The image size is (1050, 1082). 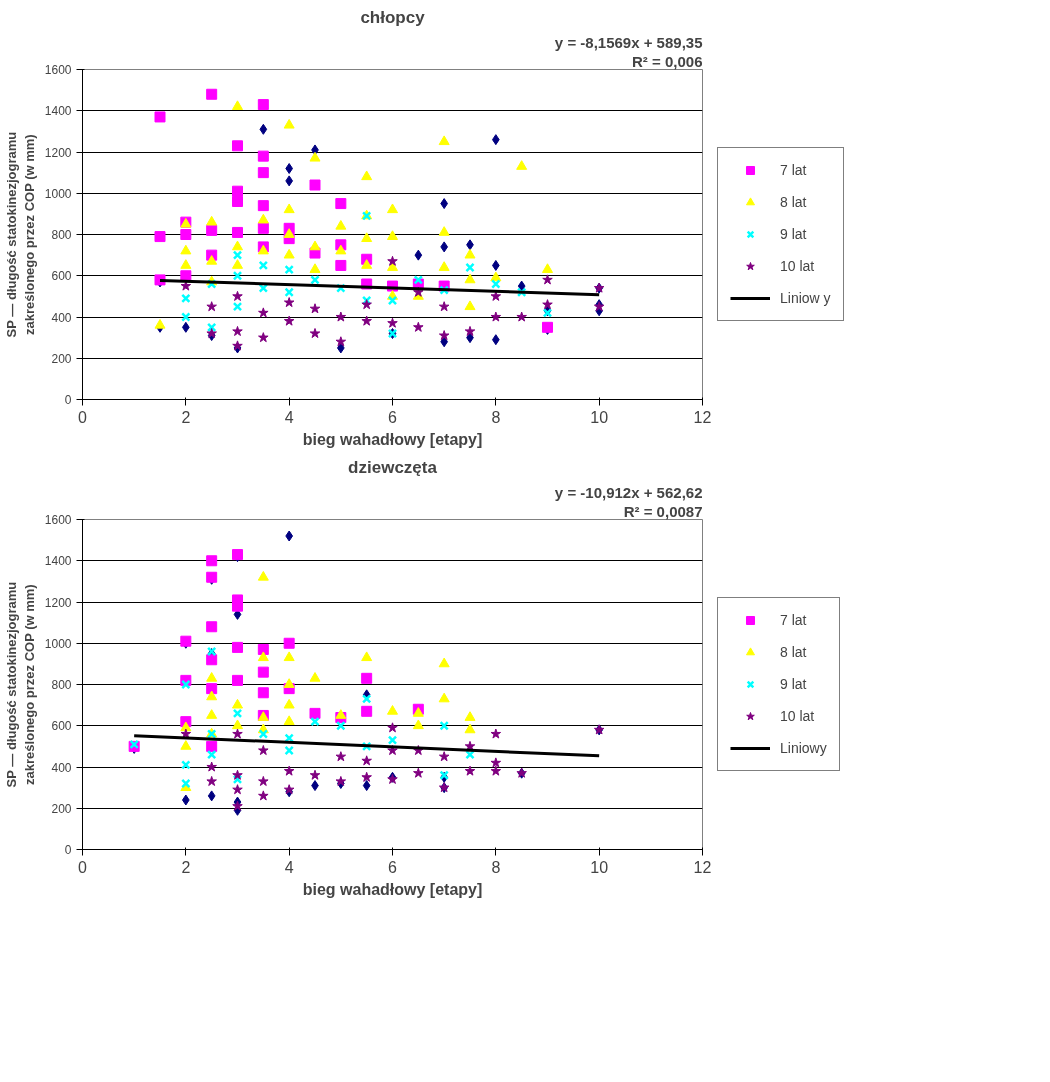 What do you see at coordinates (393, 17) in the screenshot?
I see `chart-title: chłopcy` at bounding box center [393, 17].